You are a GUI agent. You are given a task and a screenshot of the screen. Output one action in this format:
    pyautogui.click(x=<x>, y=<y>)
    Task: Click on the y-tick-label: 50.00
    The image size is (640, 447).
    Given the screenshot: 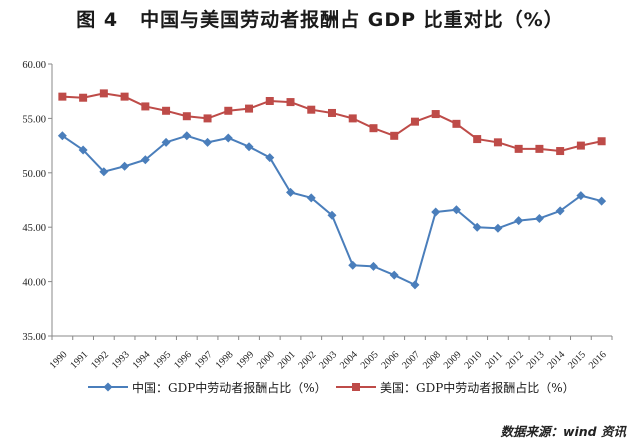 What is the action you would take?
    pyautogui.click(x=34, y=174)
    